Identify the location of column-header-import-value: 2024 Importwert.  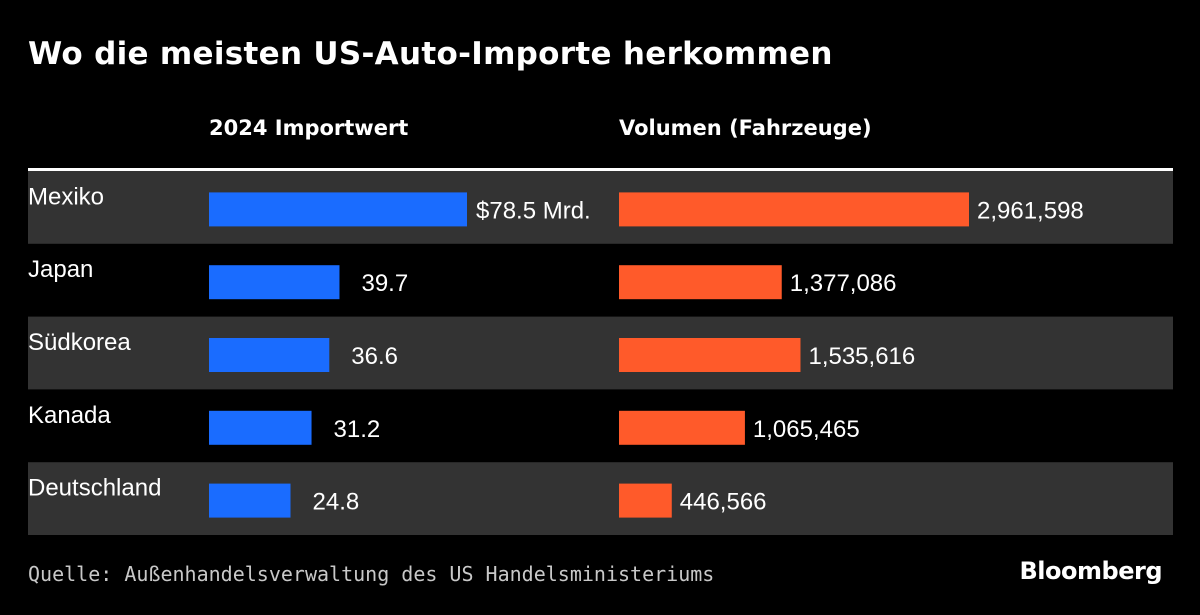
(309, 128).